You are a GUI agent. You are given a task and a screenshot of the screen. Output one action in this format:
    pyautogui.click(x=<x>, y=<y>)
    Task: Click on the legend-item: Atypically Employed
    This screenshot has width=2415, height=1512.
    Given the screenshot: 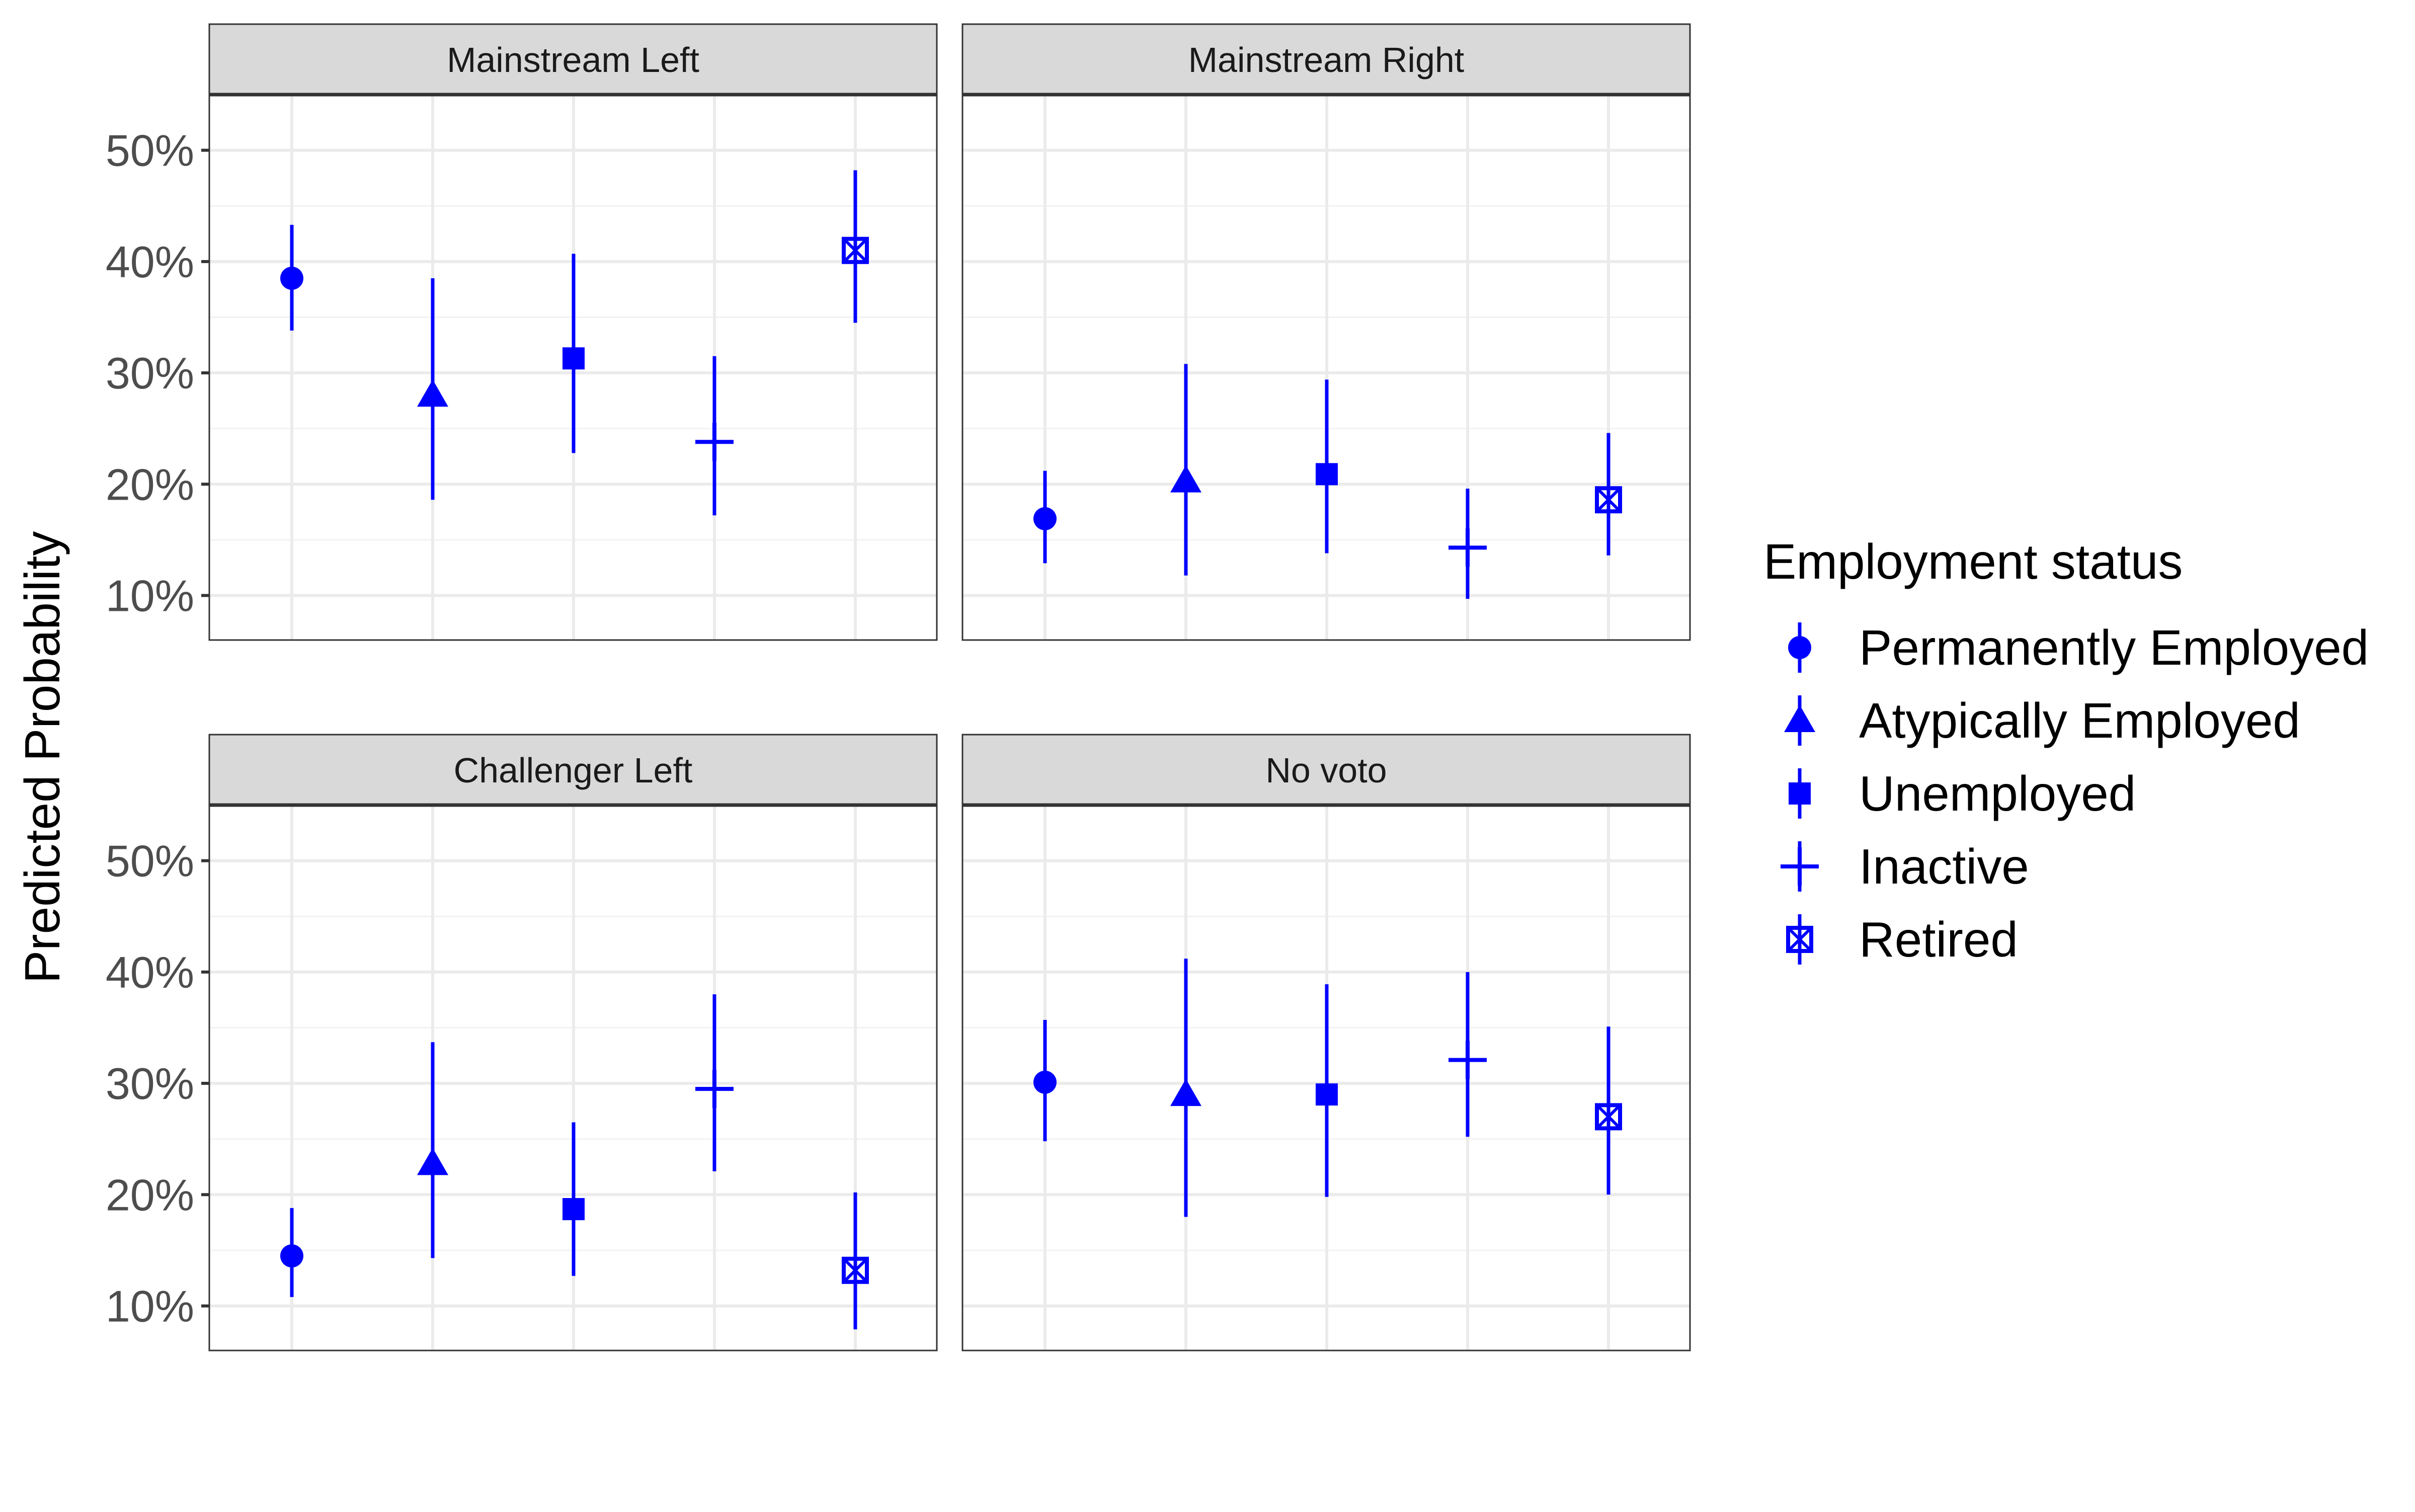 What is the action you would take?
    pyautogui.click(x=2042, y=720)
    